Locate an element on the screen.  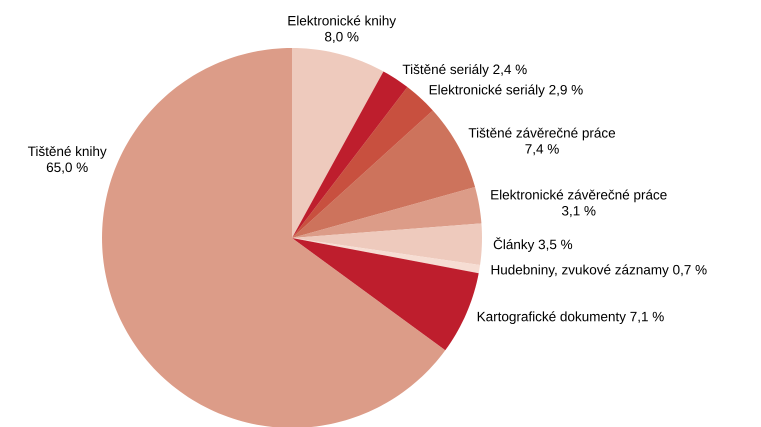
data-label: 3,5 % is located at coordinates (555, 245).